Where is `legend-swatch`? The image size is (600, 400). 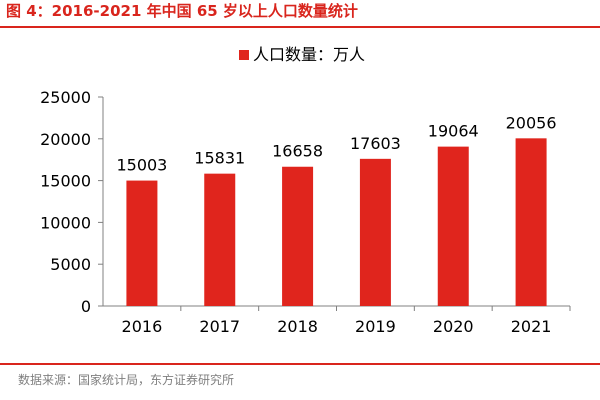
legend-swatch is located at coordinates (244, 55).